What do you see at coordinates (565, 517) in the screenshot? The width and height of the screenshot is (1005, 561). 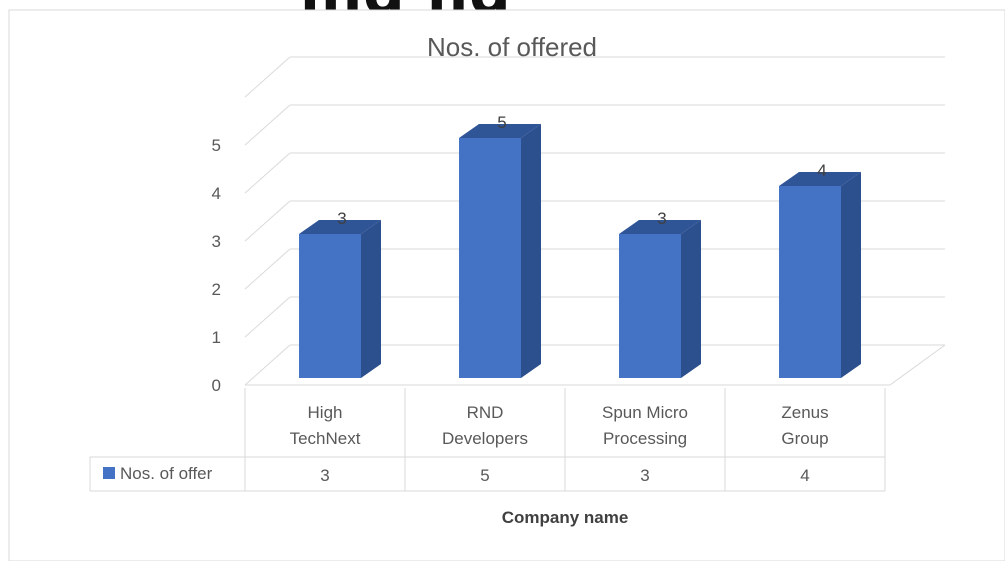 I see `x-axis-title: Company name` at bounding box center [565, 517].